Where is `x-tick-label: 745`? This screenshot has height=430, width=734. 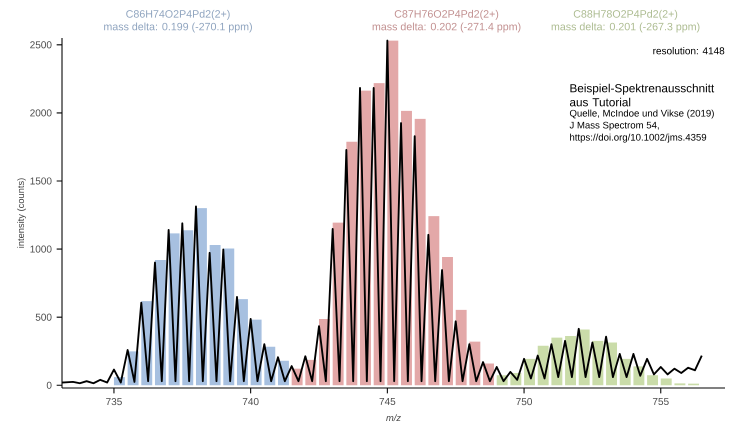
x-tick-label: 745 is located at coordinates (388, 402).